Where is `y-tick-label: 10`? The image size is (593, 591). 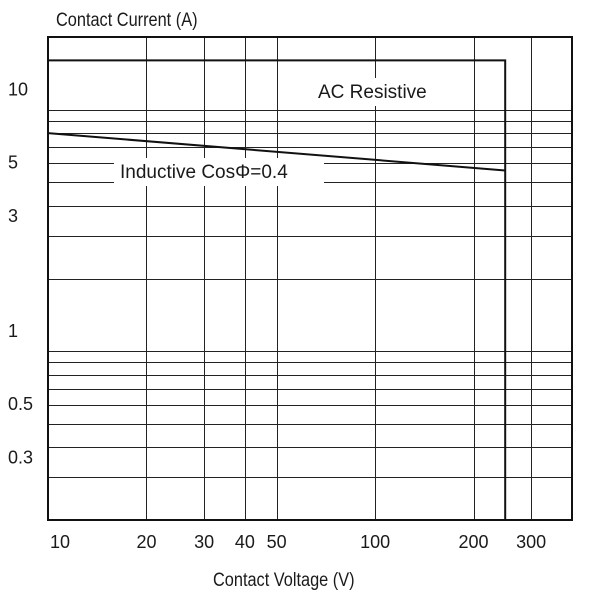
y-tick-label: 10 is located at coordinates (18, 90).